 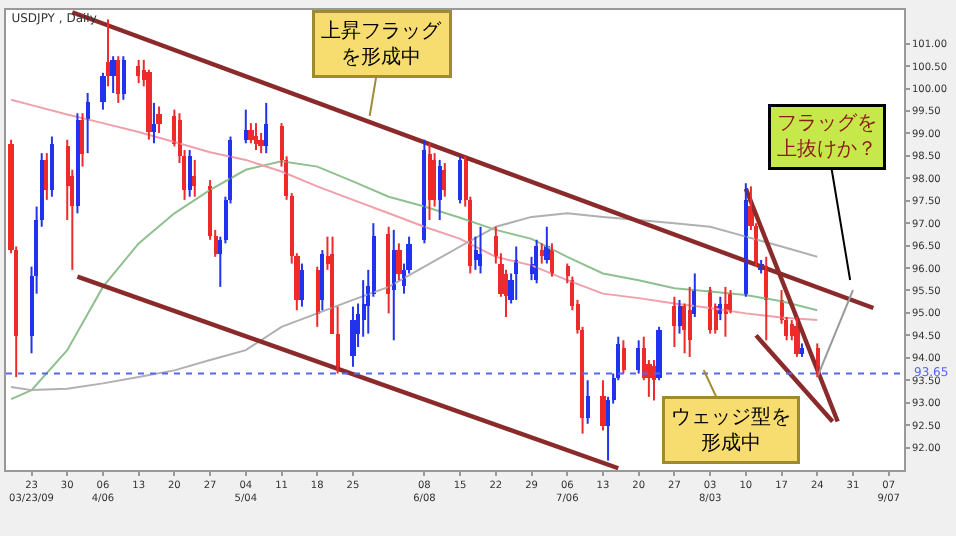 I want to click on annotation: ウェッジ型を形成中, so click(x=731, y=430).